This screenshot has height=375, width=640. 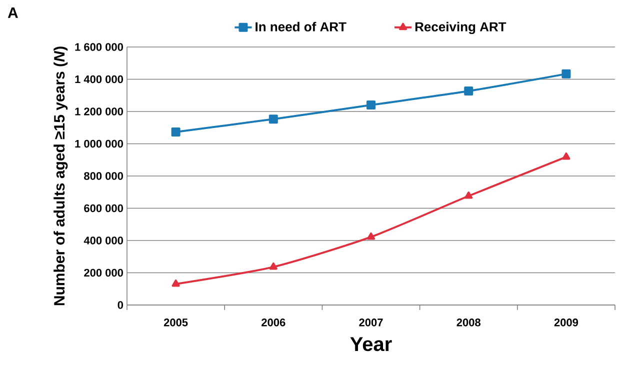 I want to click on y-tick-label: 1 200 000, so click(x=99, y=112).